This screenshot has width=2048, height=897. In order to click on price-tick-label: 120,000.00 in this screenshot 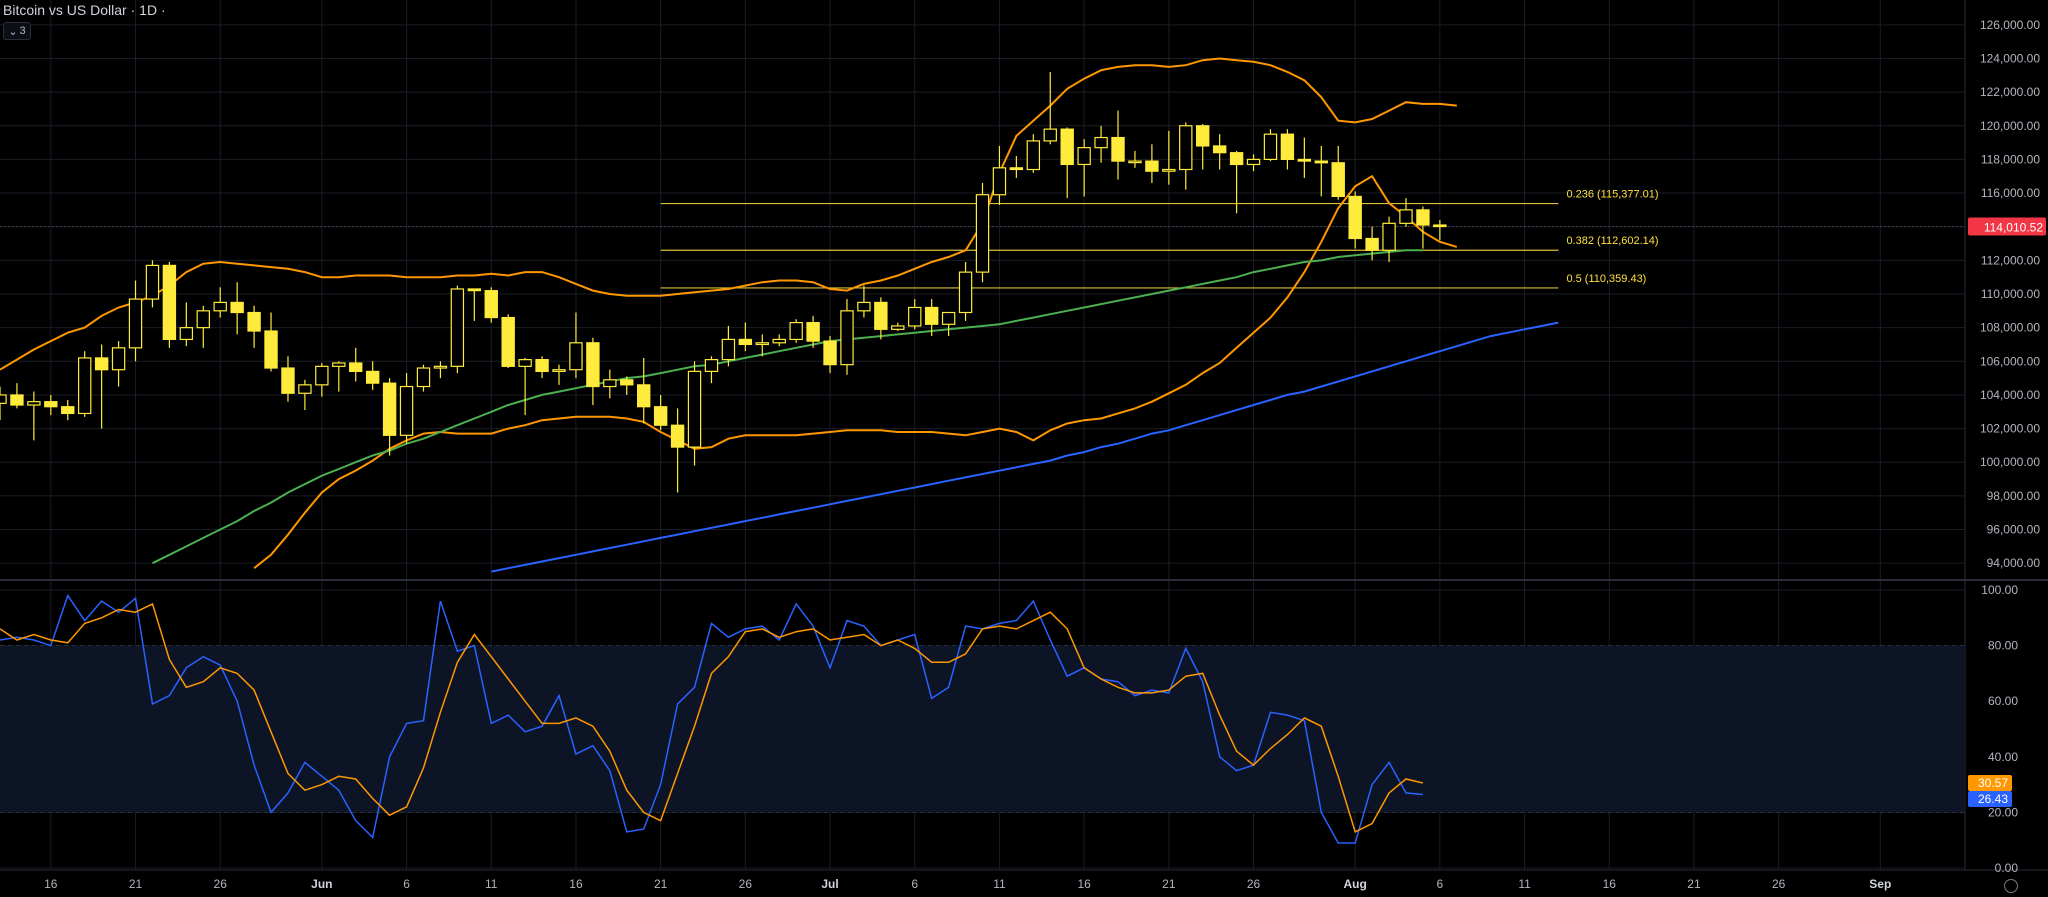, I will do `click(2010, 126)`.